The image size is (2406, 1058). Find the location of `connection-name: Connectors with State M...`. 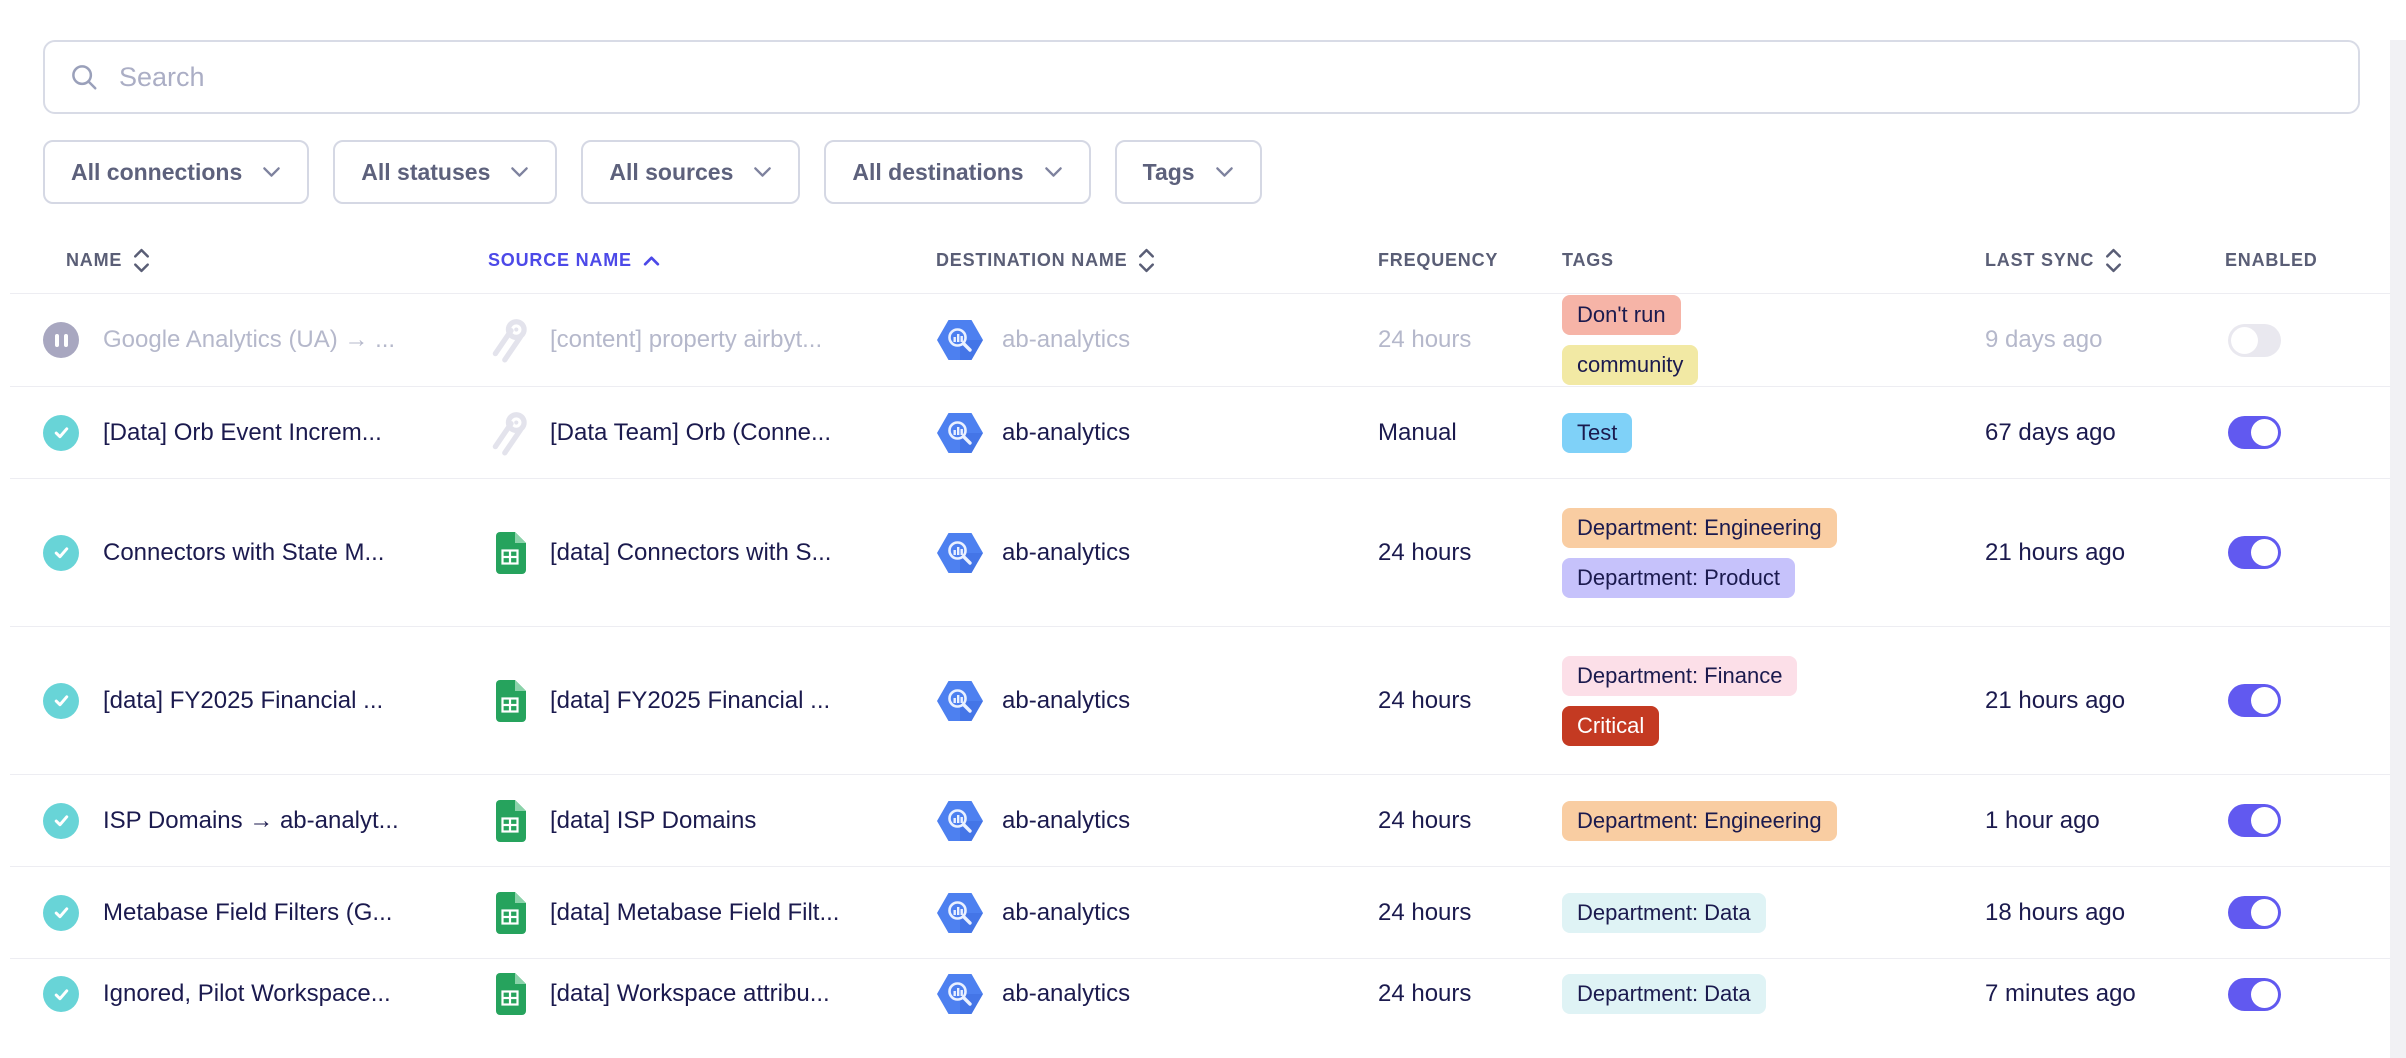

connection-name: Connectors with State M... is located at coordinates (244, 552).